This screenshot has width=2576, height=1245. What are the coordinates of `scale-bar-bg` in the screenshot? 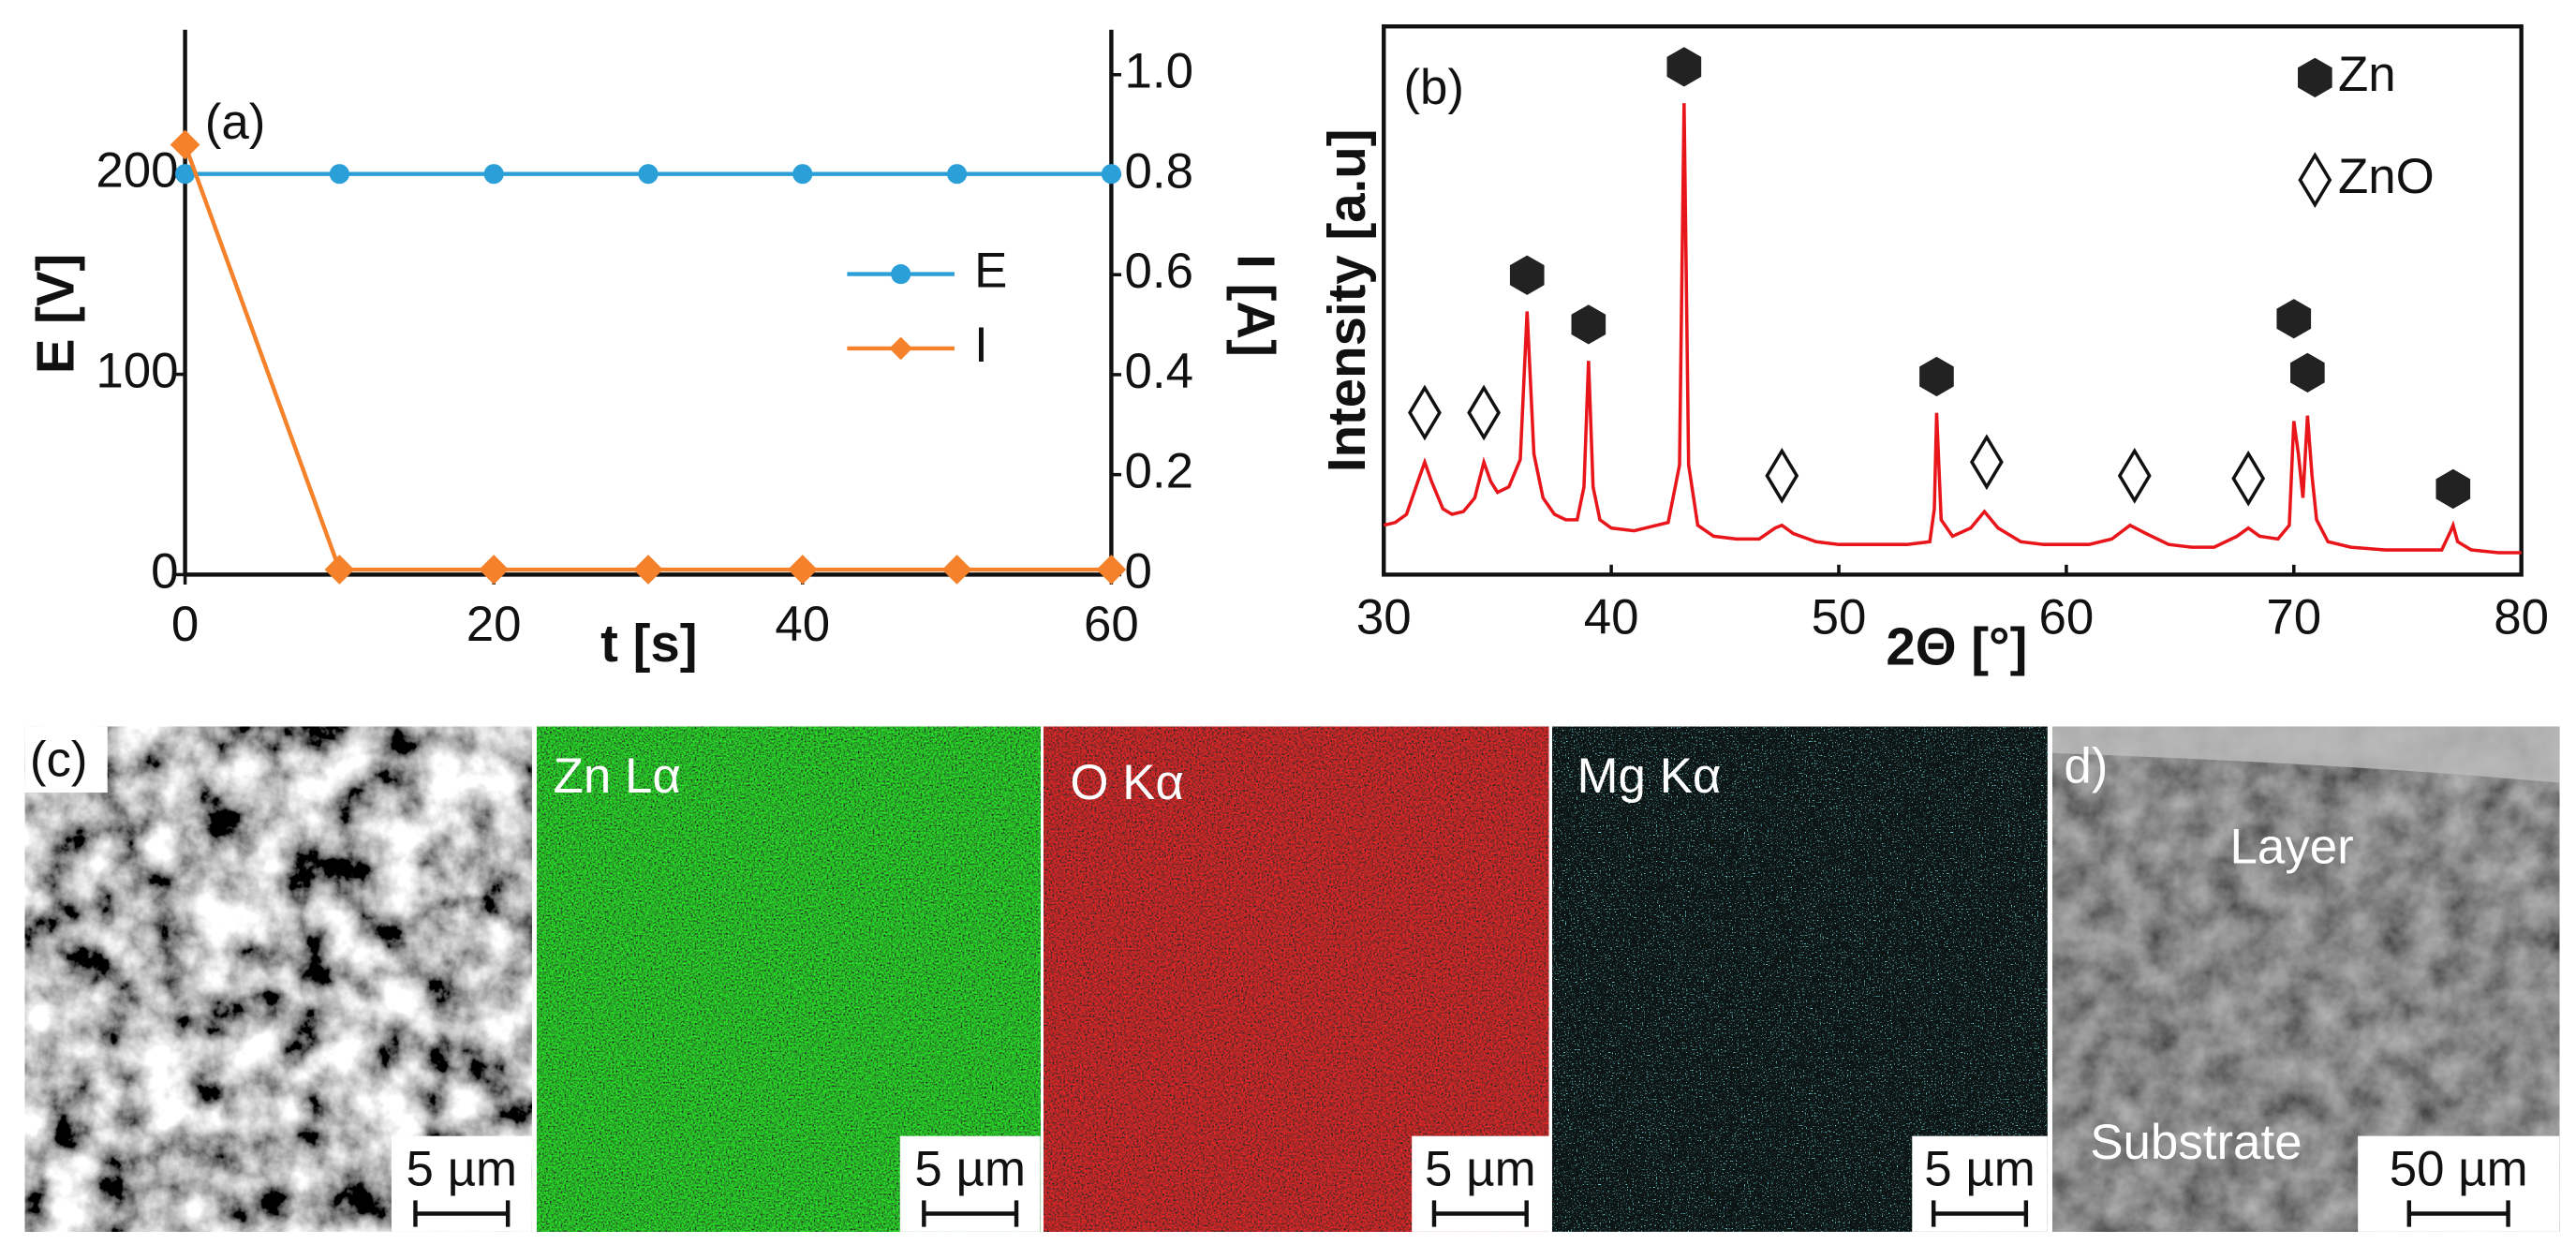 It's located at (2459, 1184).